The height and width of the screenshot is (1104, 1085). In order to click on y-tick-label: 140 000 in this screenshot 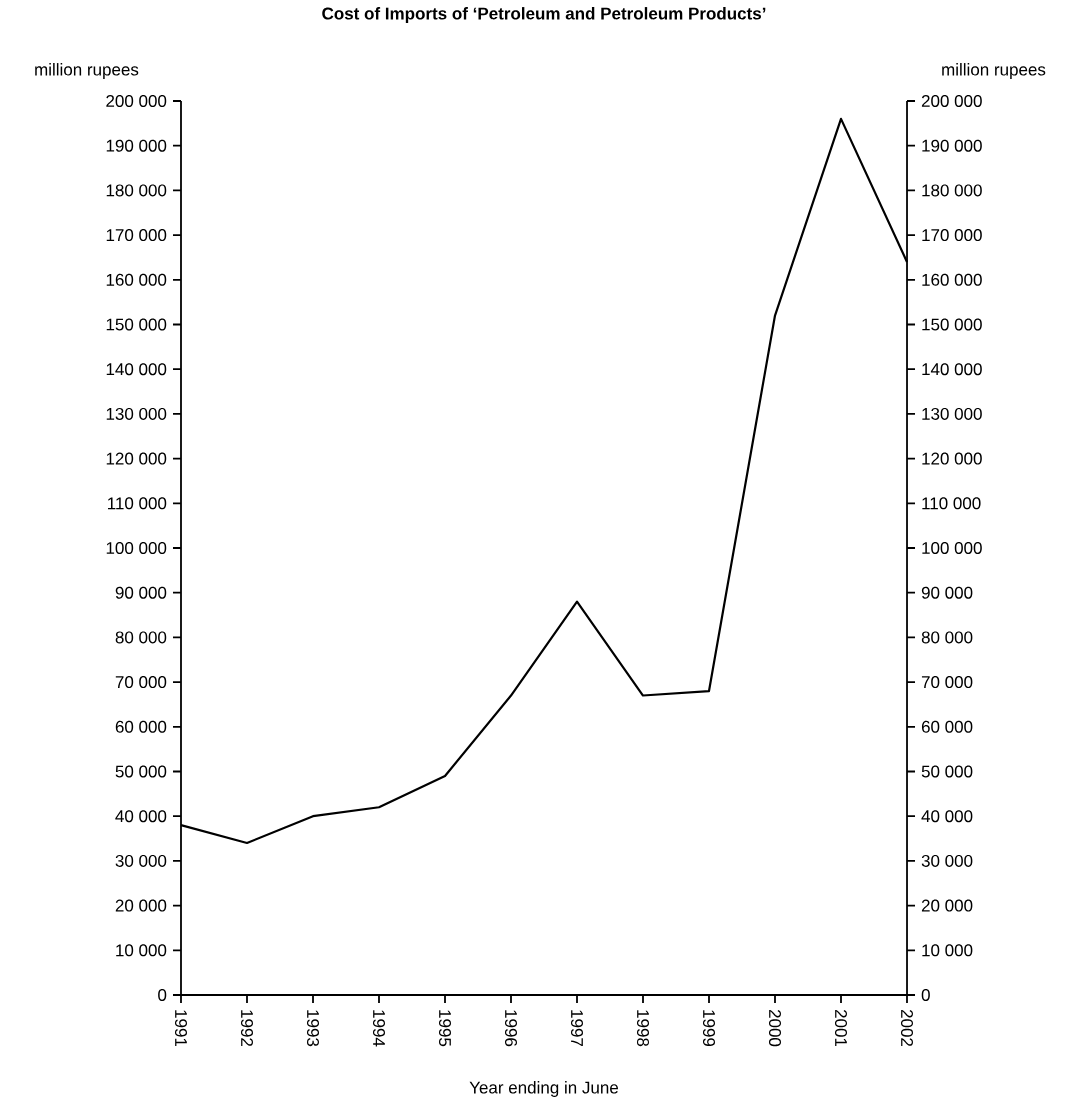, I will do `click(952, 369)`.